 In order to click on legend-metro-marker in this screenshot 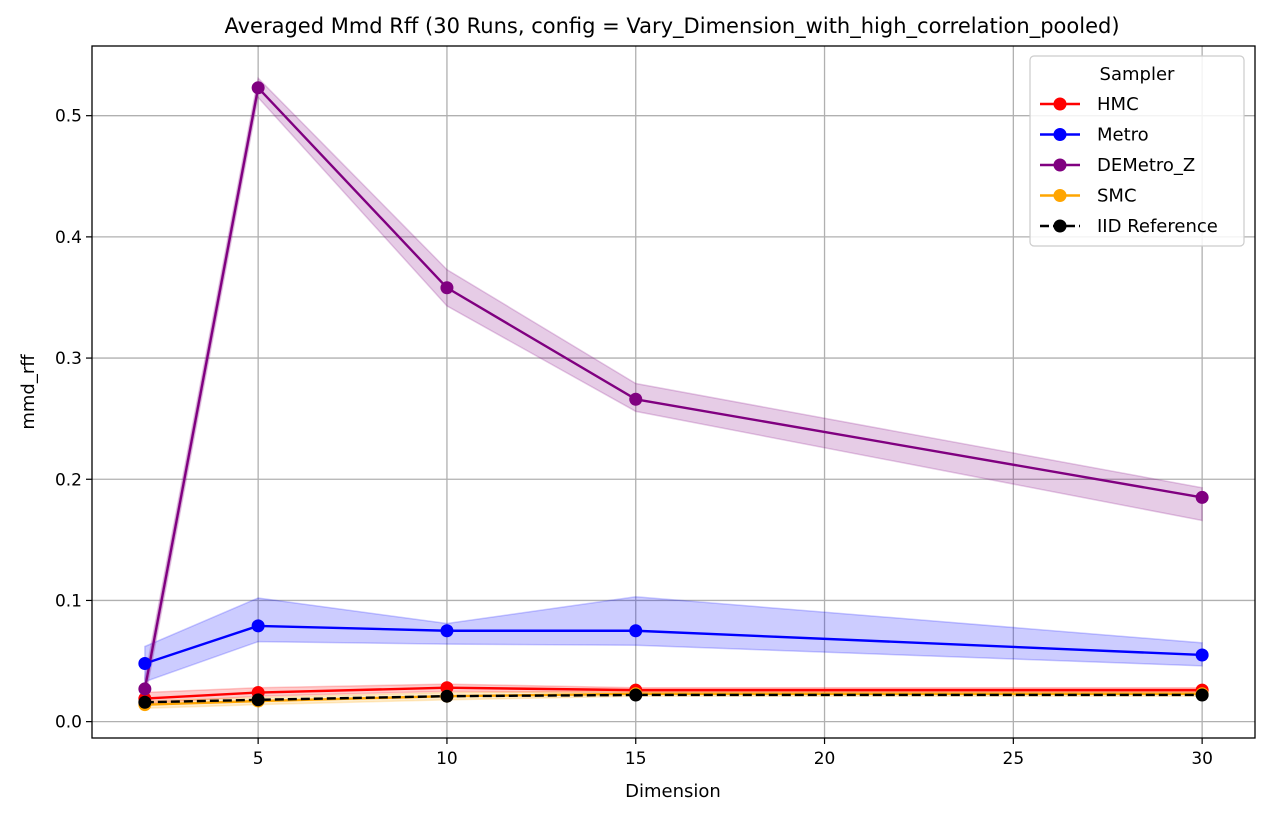, I will do `click(1060, 134)`.